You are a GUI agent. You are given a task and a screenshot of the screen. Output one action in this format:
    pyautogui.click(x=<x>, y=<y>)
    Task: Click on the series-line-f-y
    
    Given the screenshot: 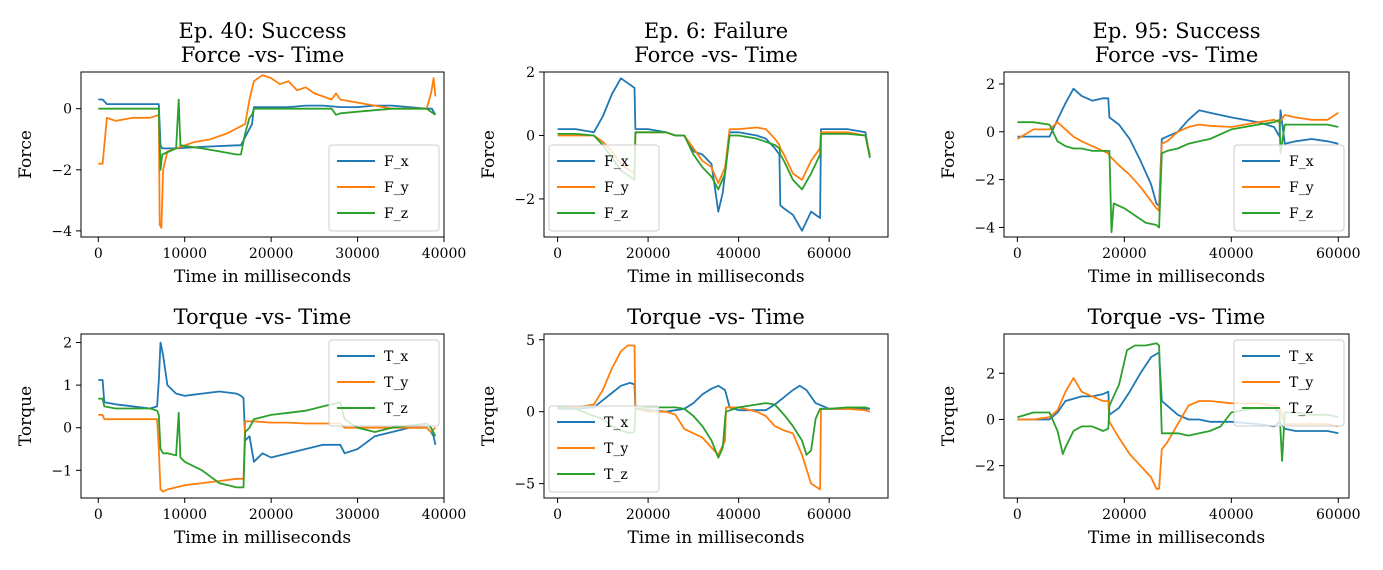 What is the action you would take?
    pyautogui.click(x=1177, y=161)
    